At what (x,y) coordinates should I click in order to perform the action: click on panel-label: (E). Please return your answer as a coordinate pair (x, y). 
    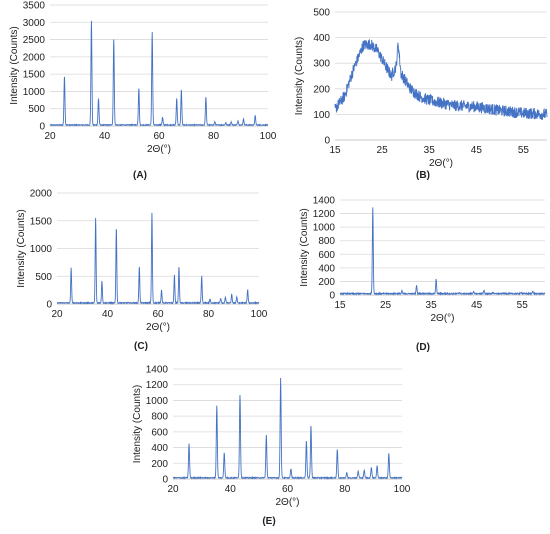
    Looking at the image, I should click on (268, 521).